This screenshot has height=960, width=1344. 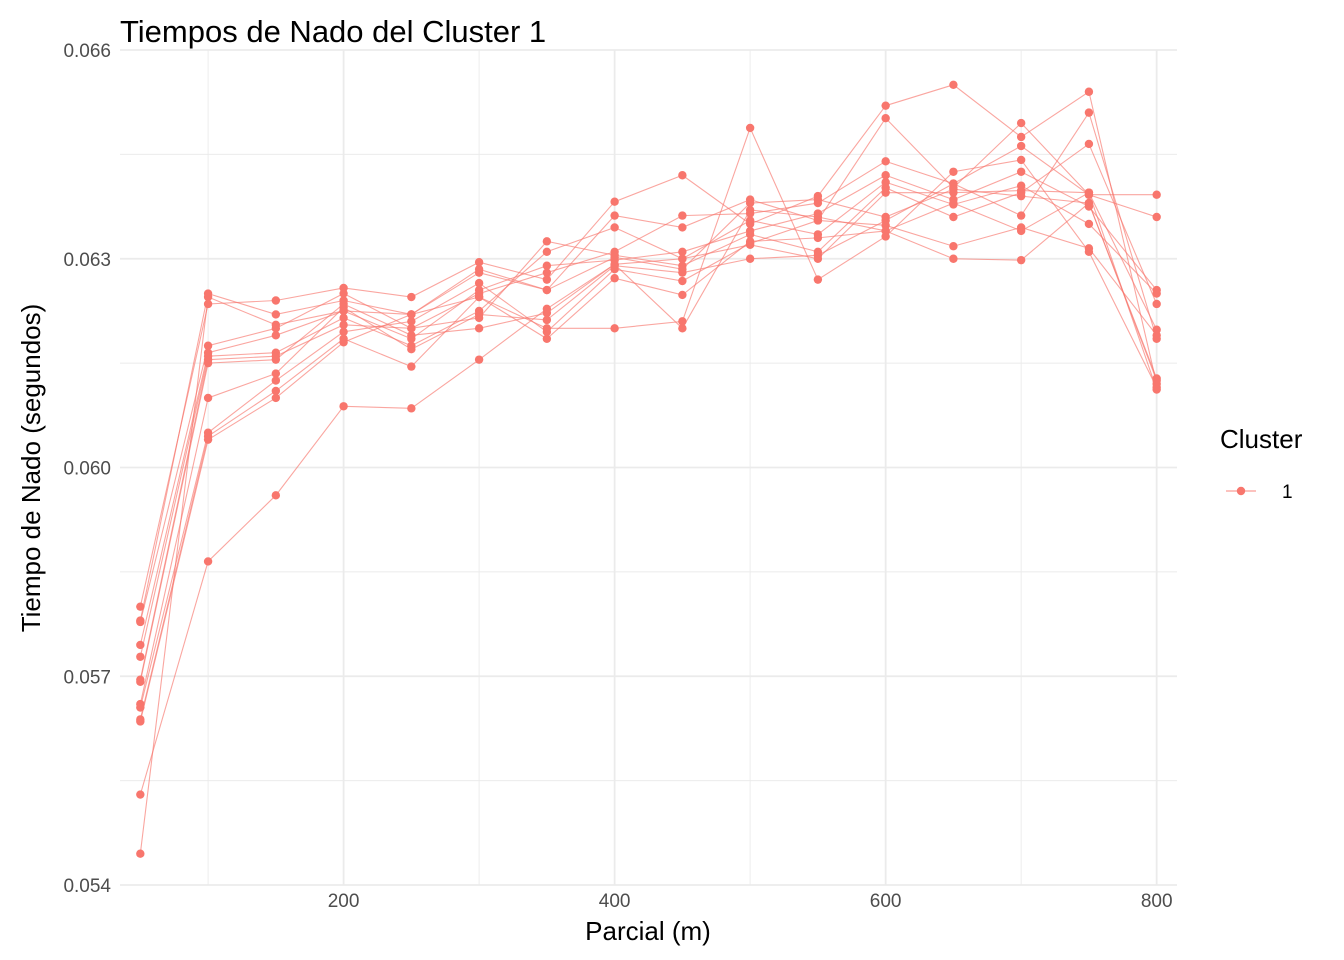 I want to click on x-tick-label: 600, so click(x=886, y=901).